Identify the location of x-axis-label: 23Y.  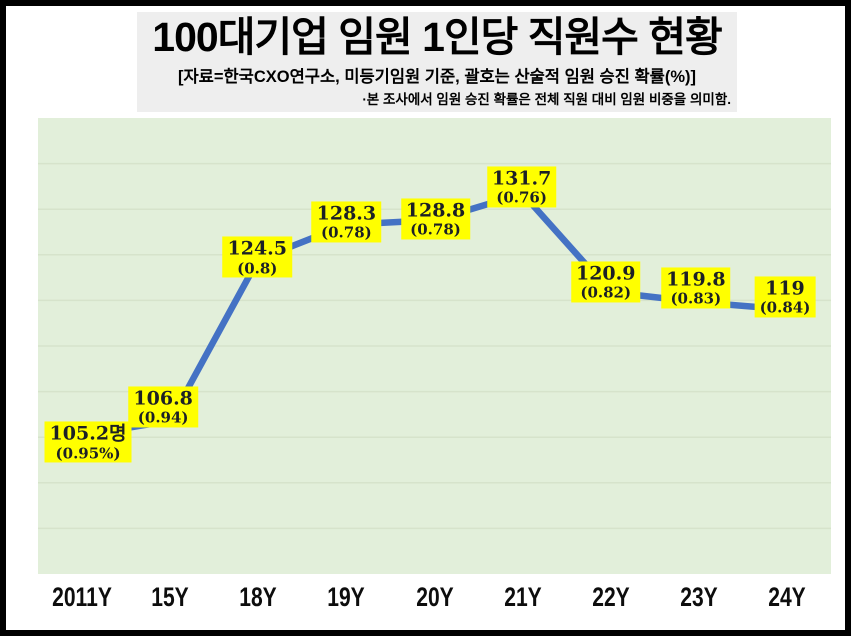
(699, 597).